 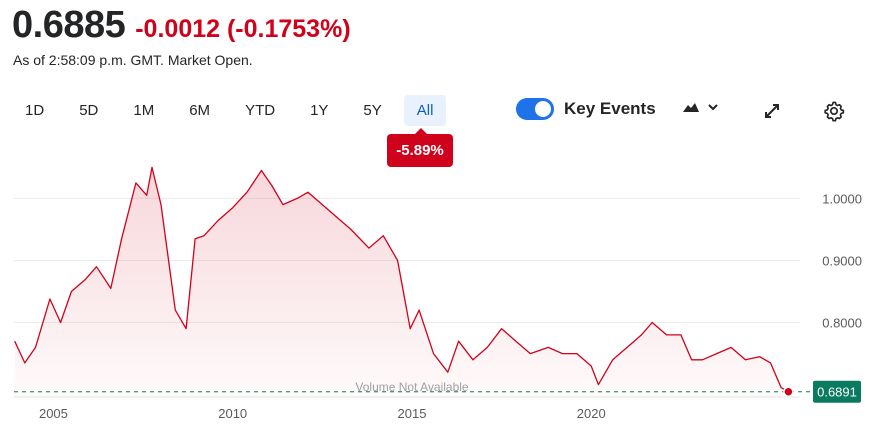 I want to click on last-price-label: 0.6891, so click(x=837, y=392).